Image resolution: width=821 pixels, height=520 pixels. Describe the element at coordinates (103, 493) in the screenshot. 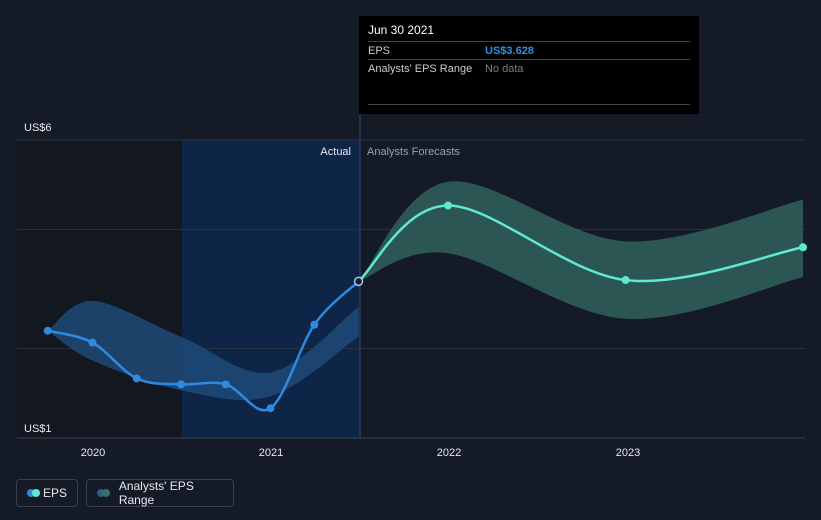

I see `range-legend-icon` at that location.